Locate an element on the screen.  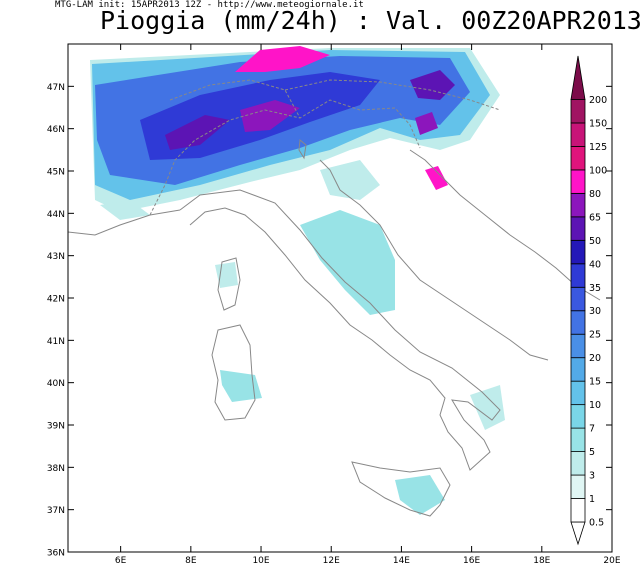
lat-tick-label: 44N is located at coordinates (56, 215).